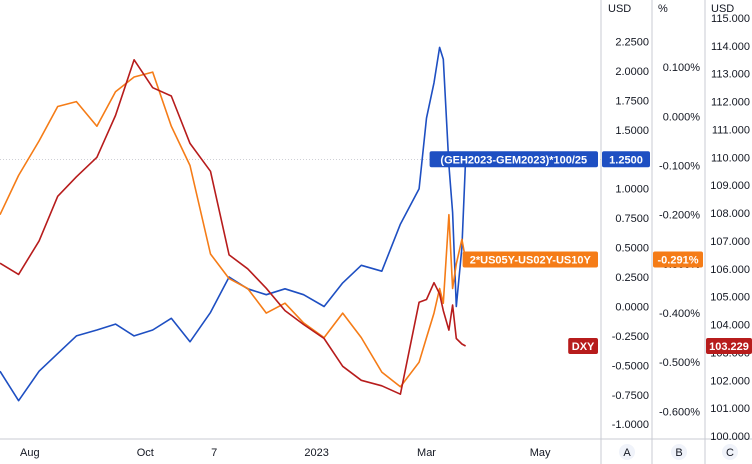  What do you see at coordinates (730, 381) in the screenshot?
I see `axis-c-tick-label: 102.000` at bounding box center [730, 381].